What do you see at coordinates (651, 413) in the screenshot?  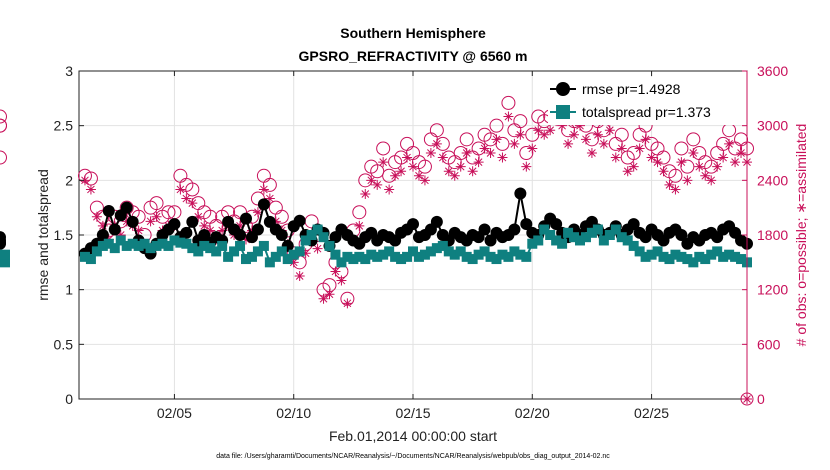 I see `x-tick-label: 02/25` at bounding box center [651, 413].